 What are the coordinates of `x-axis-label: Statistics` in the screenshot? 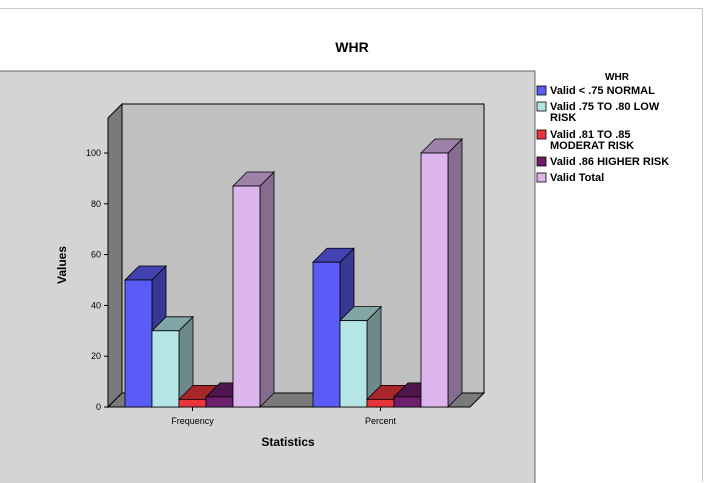 It's located at (288, 442).